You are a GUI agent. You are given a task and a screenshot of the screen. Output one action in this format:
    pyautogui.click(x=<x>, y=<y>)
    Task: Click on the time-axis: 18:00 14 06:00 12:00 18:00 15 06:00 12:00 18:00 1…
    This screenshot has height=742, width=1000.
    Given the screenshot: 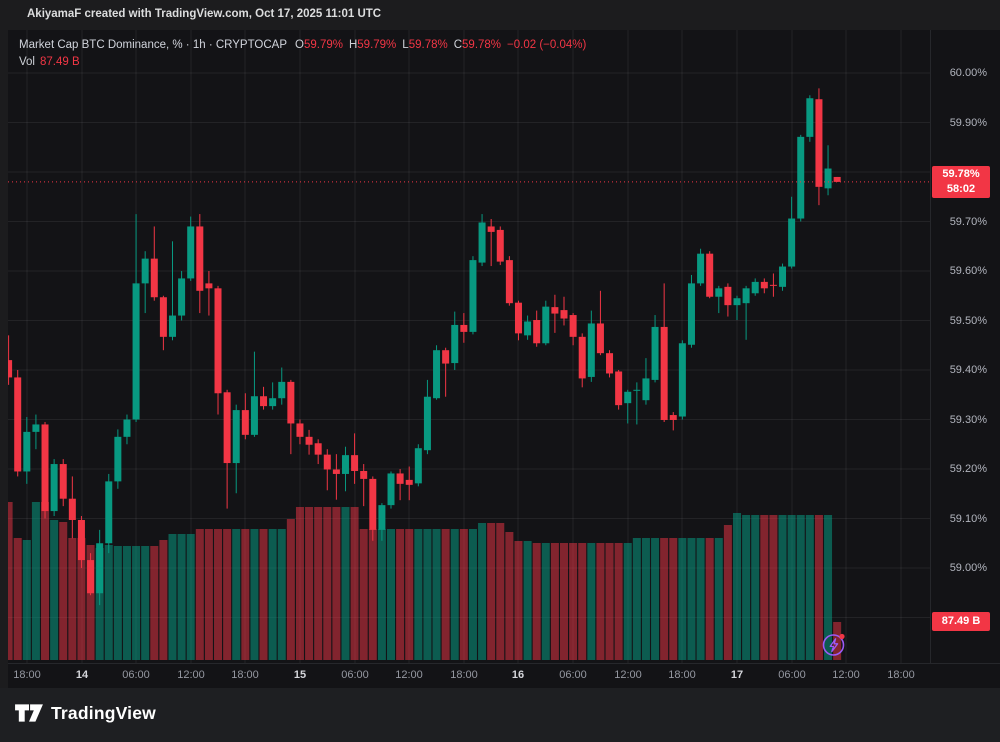 What is the action you would take?
    pyautogui.click(x=504, y=675)
    